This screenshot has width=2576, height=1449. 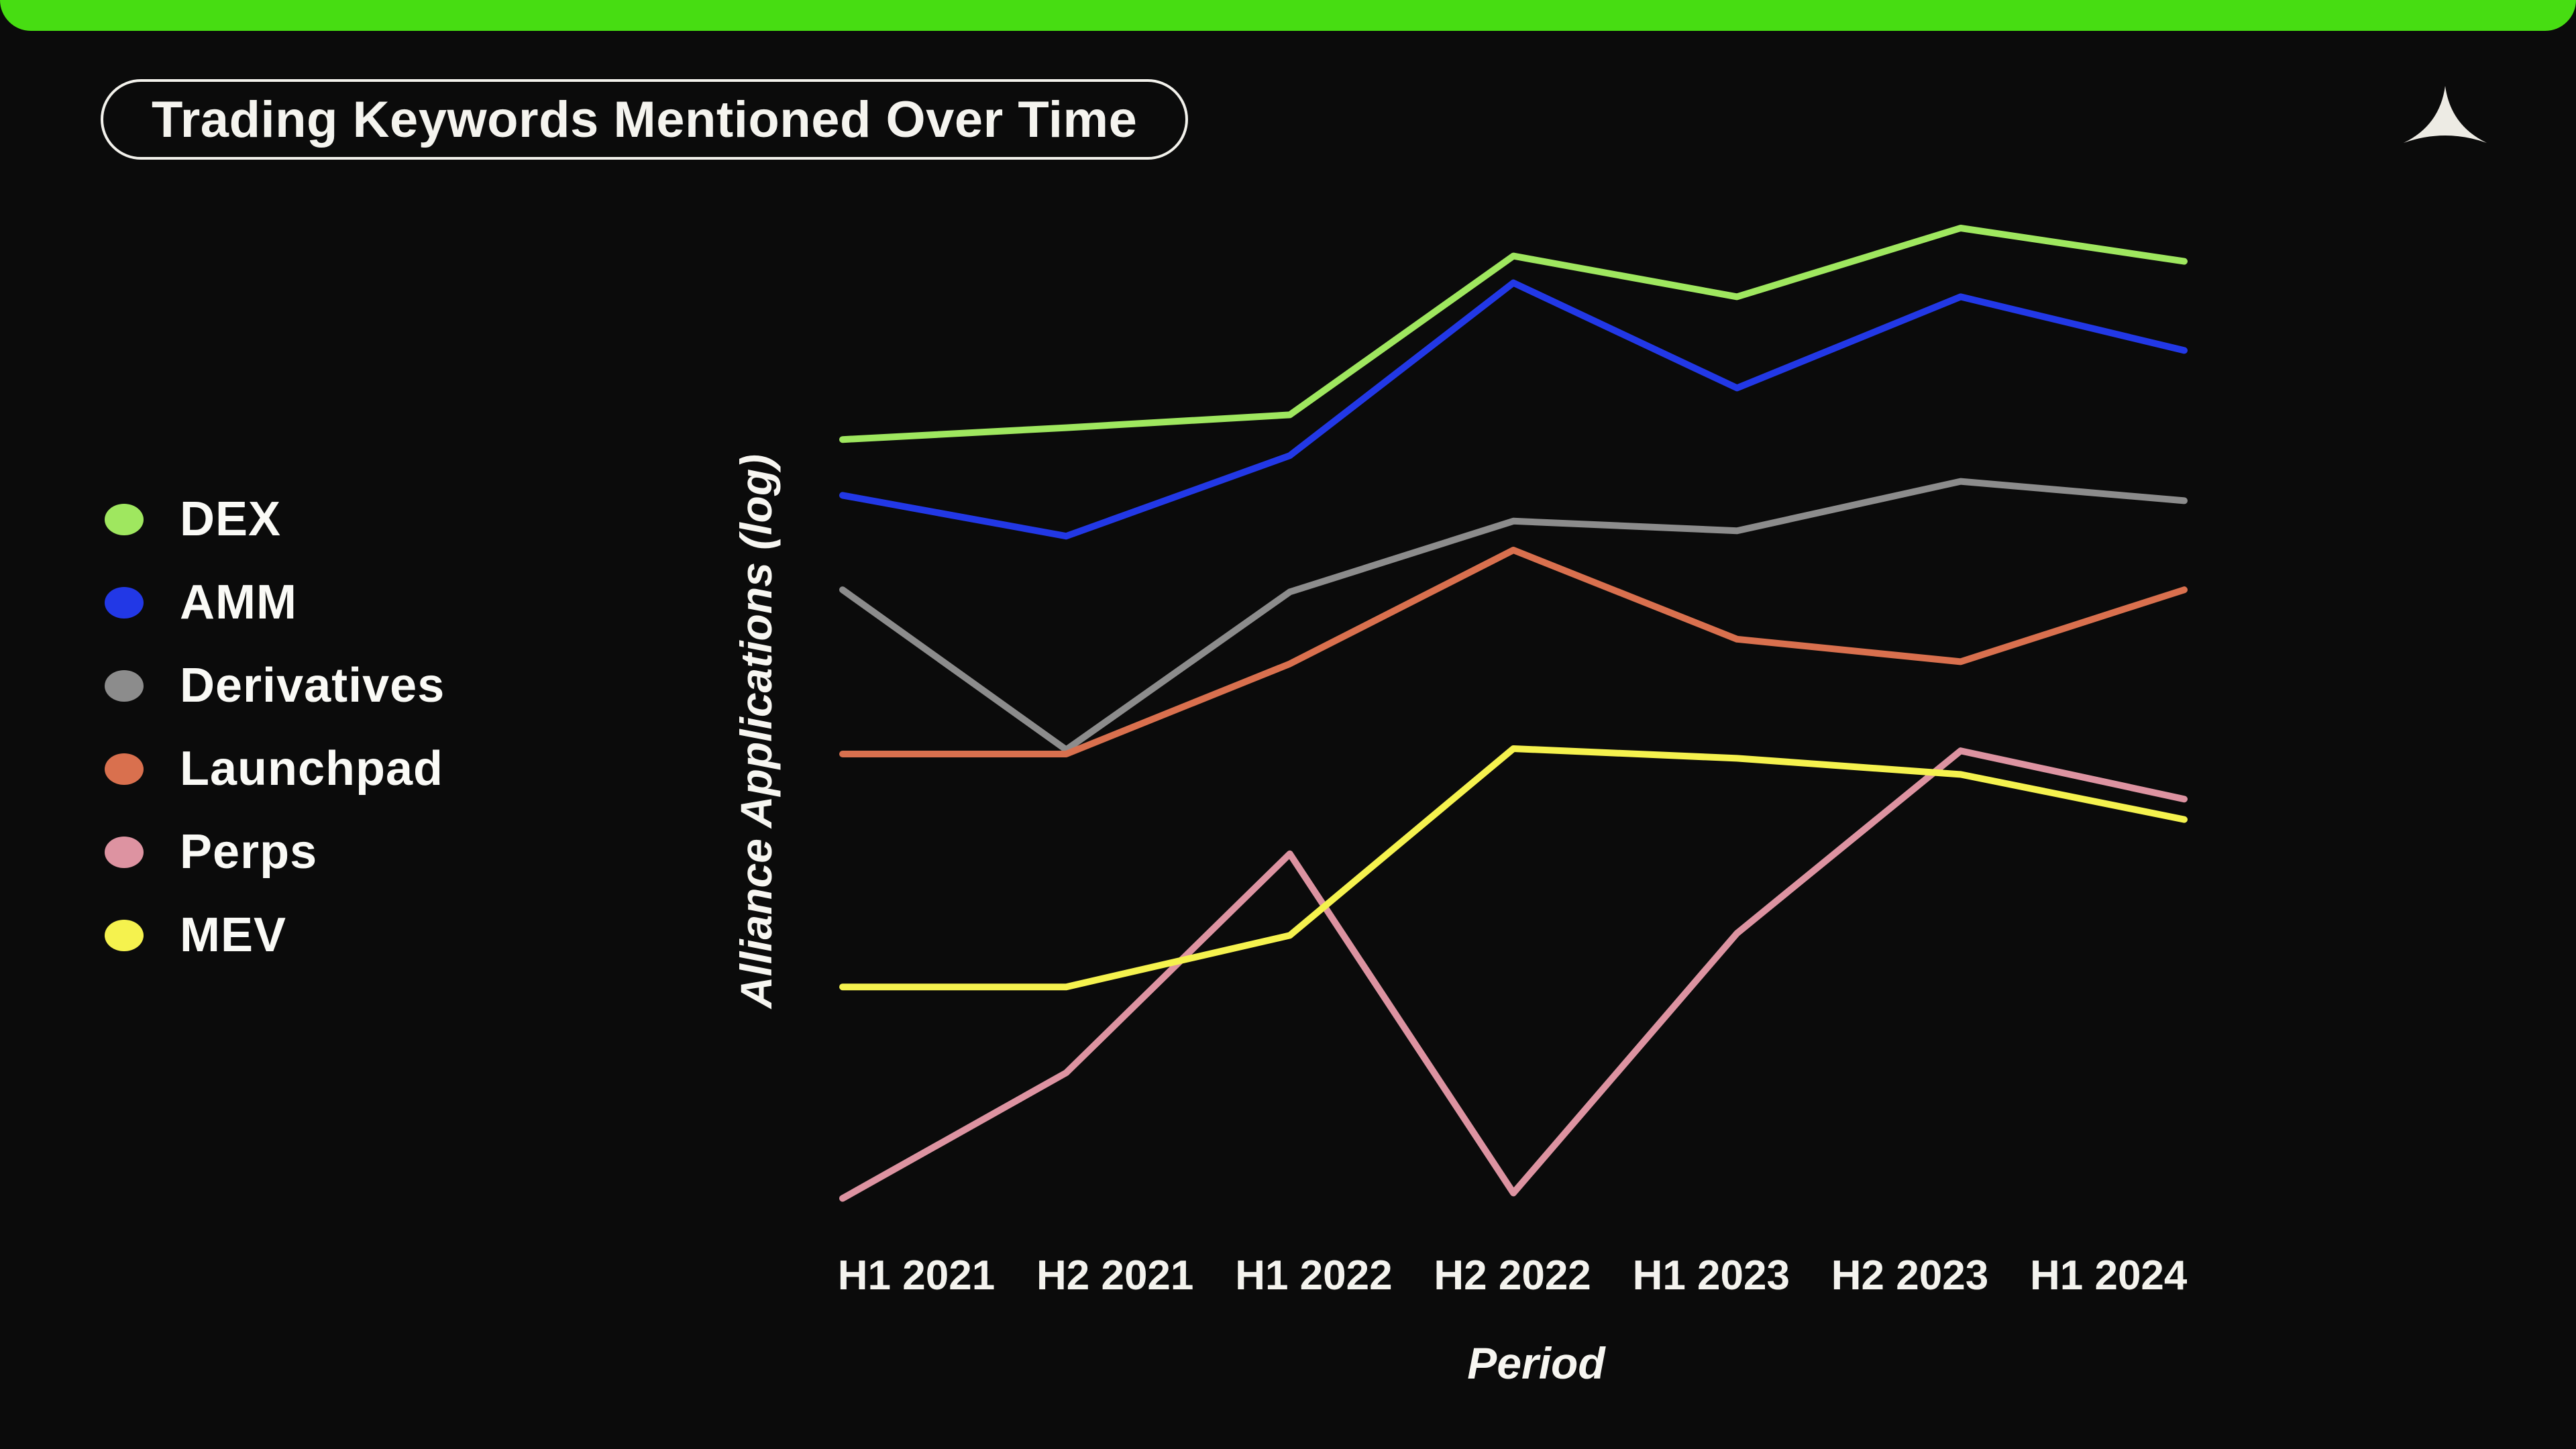 What do you see at coordinates (916, 1275) in the screenshot?
I see `x-tick-label-h1-2021: H1 2021` at bounding box center [916, 1275].